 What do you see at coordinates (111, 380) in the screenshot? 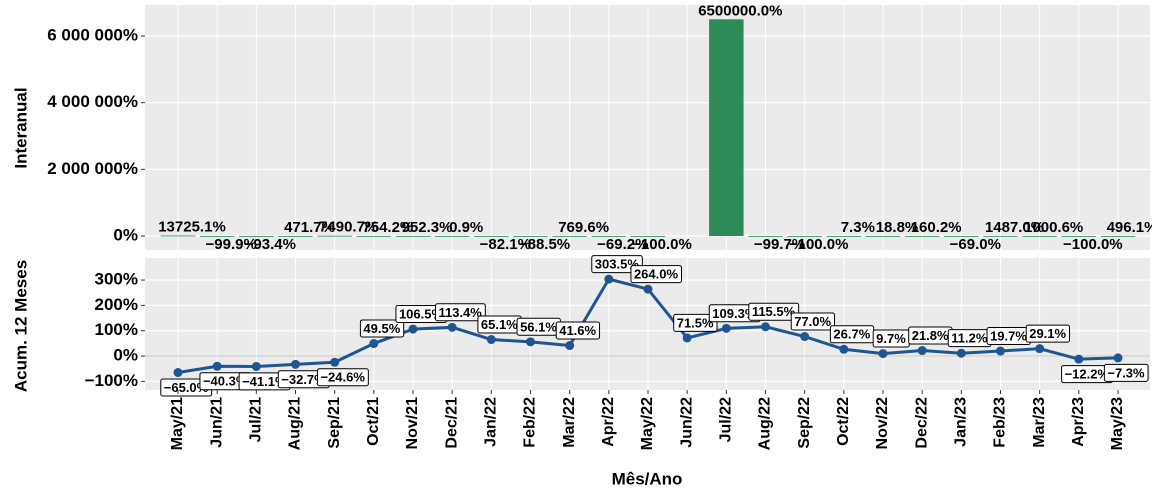
I see `y-tick-label: −100%` at bounding box center [111, 380].